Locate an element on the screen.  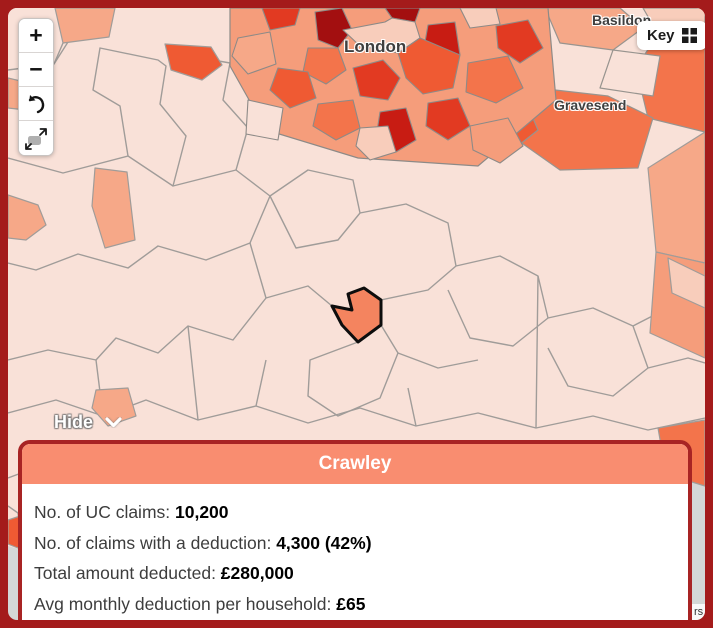
stat-avg-monthly-deduction: Avg monthly deduction per household: £65 is located at coordinates (355, 604).